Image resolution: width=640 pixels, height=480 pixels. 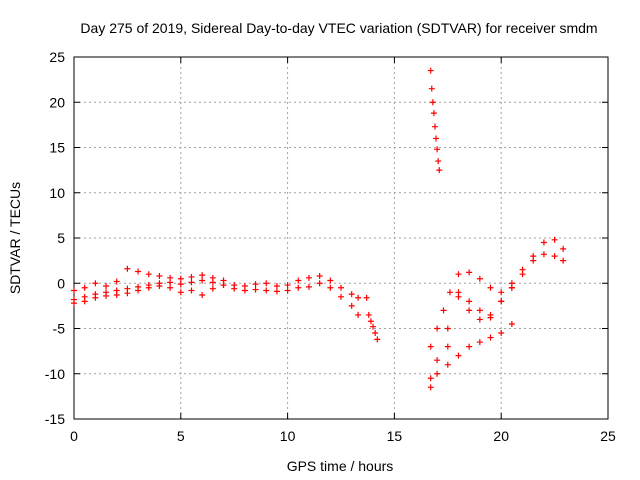 I want to click on x-tick-label: 20, so click(x=501, y=436).